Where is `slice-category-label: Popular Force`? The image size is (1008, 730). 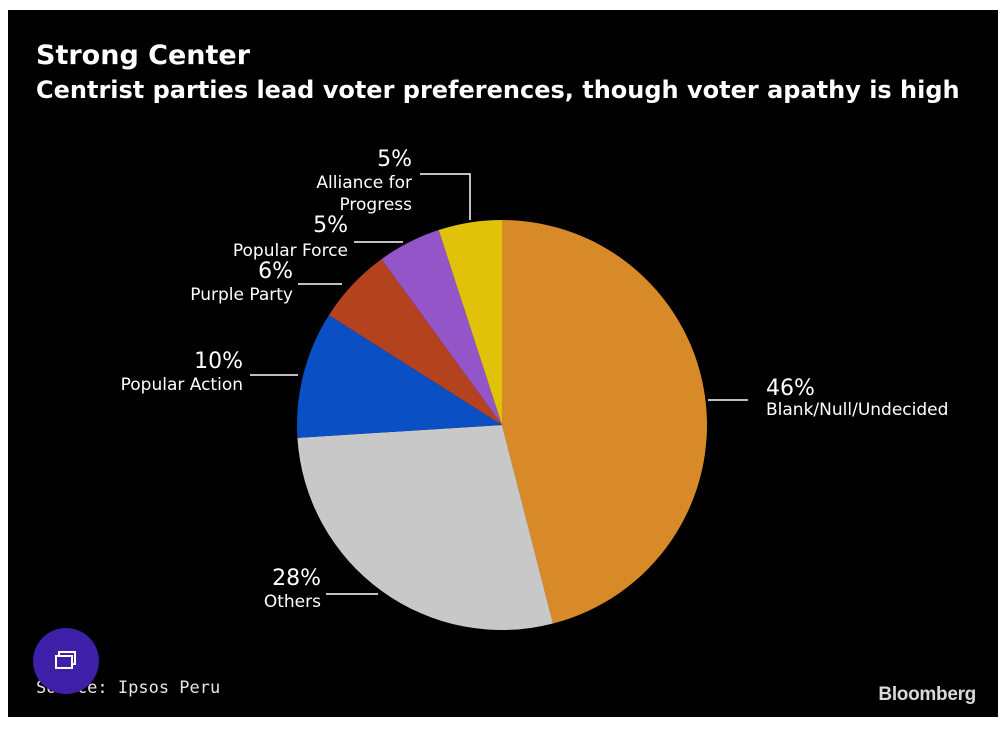
slice-category-label: Popular Force is located at coordinates (290, 251).